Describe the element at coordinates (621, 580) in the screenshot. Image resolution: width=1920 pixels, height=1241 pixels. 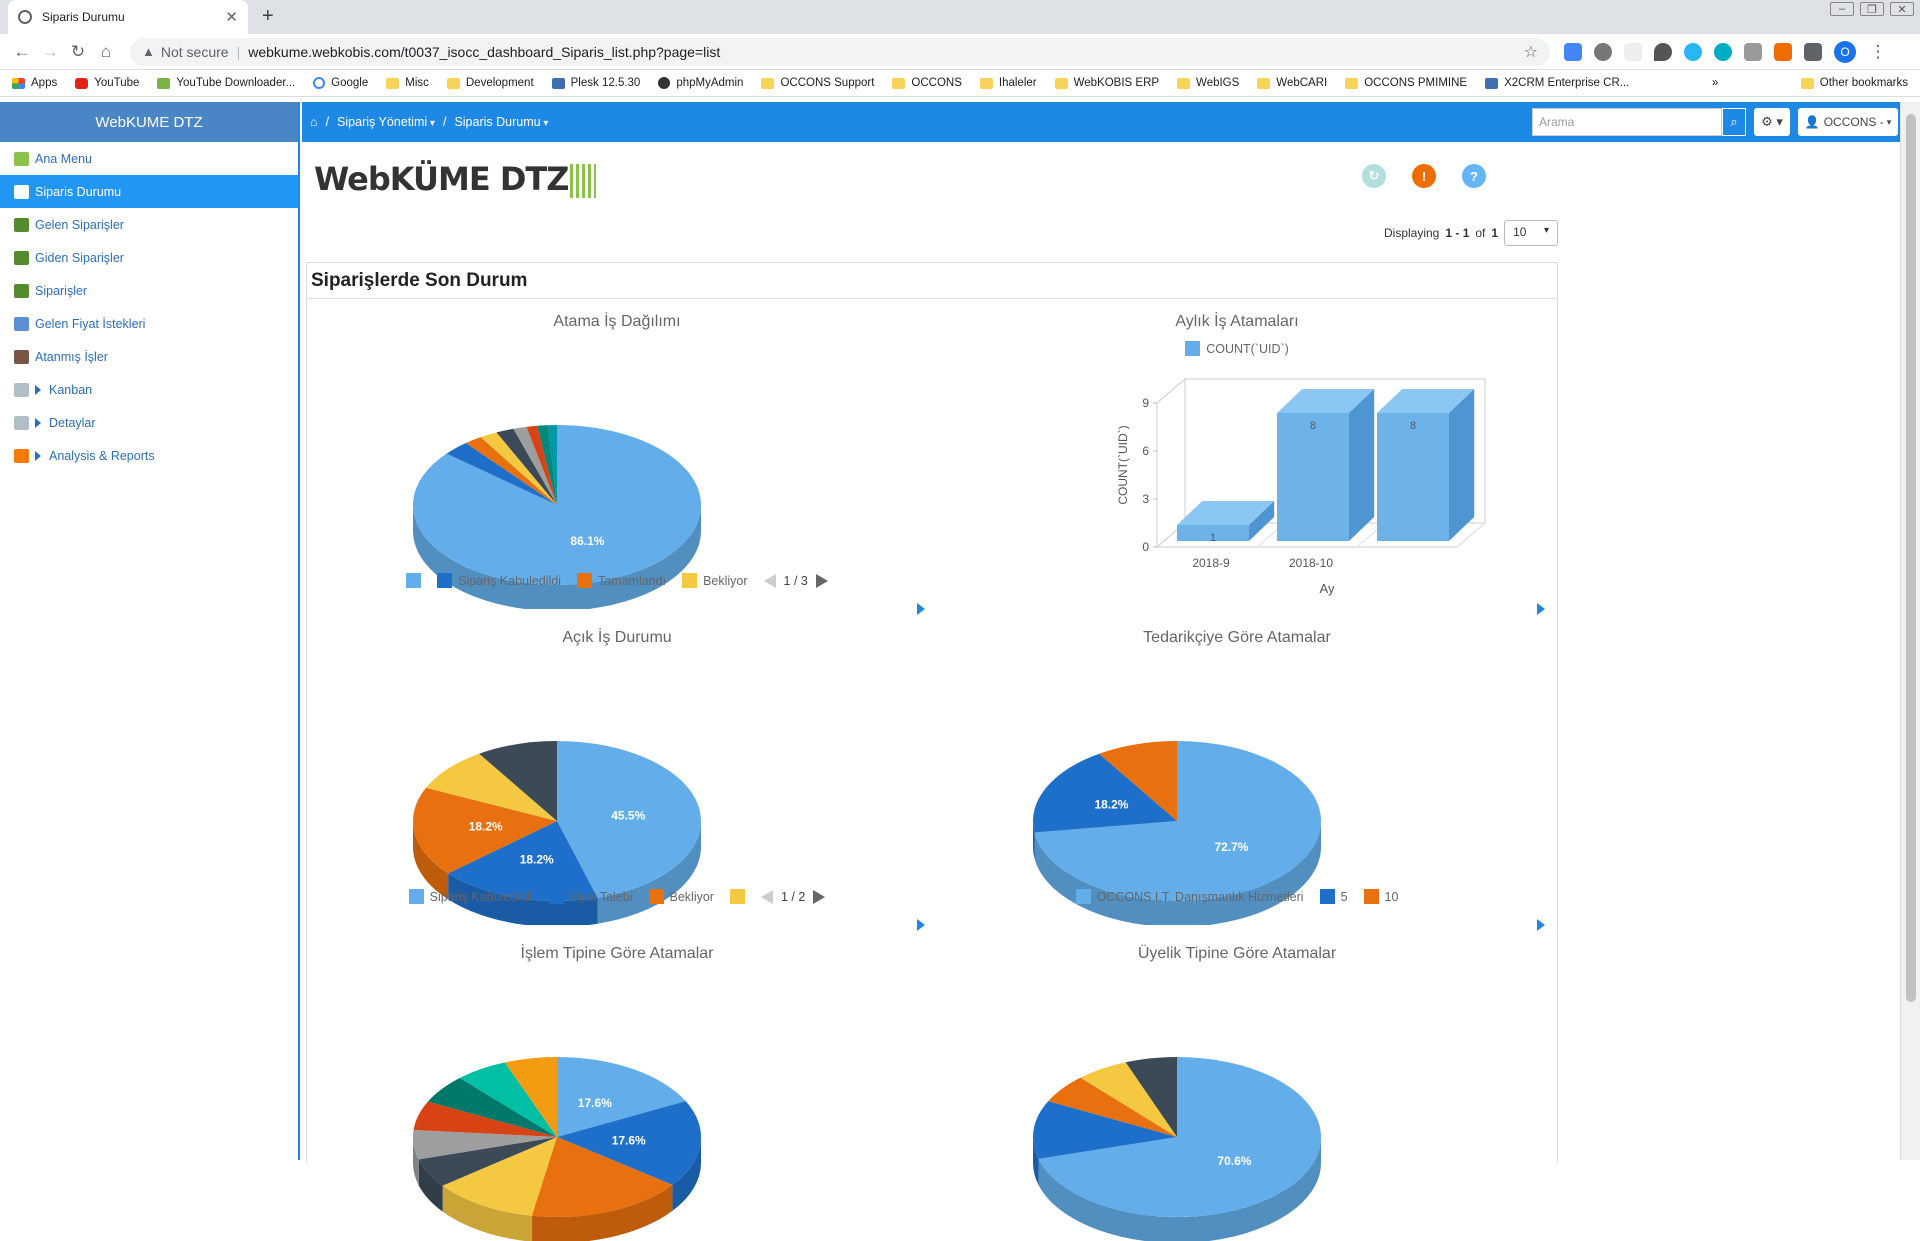
I see `legend-item: Tamamlandı` at that location.